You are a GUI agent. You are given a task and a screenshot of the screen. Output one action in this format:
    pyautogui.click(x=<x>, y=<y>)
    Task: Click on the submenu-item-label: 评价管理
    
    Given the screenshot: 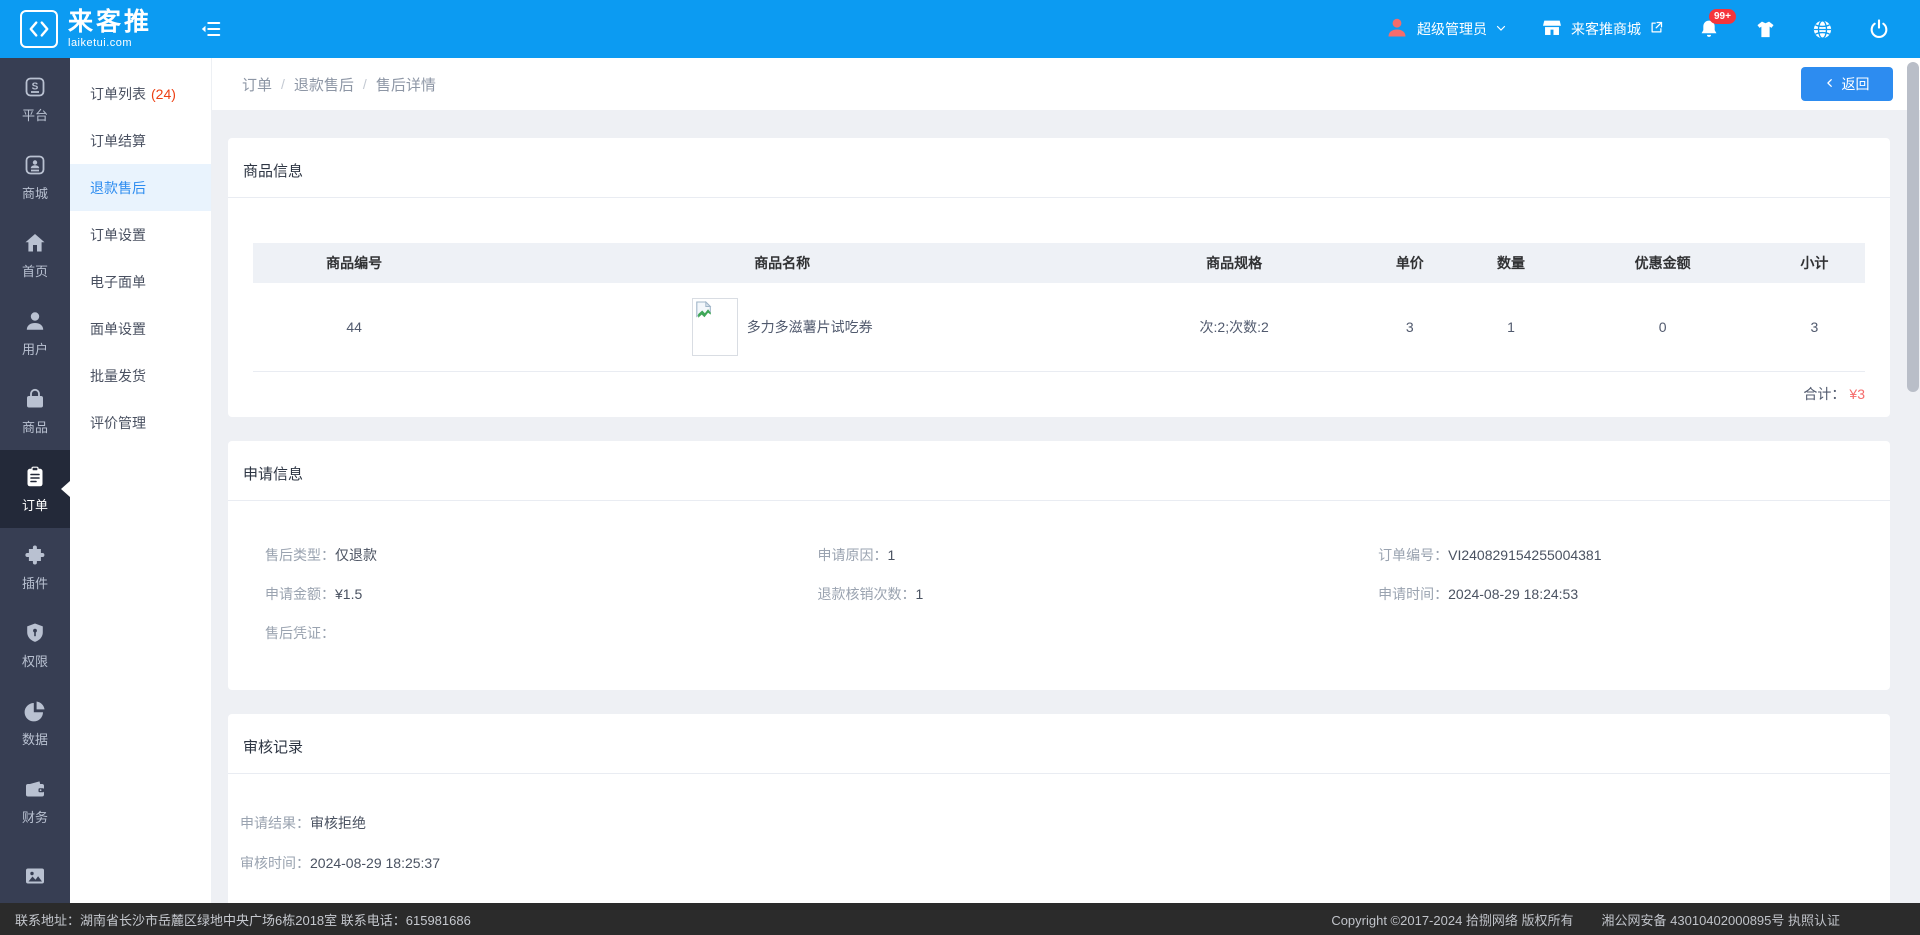 What is the action you would take?
    pyautogui.click(x=118, y=422)
    